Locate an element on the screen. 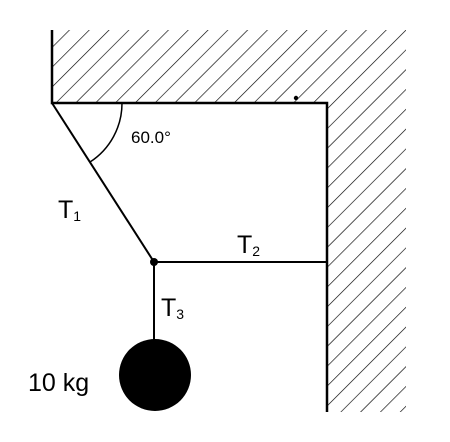 This screenshot has width=450, height=442. knot is located at coordinates (154, 262).